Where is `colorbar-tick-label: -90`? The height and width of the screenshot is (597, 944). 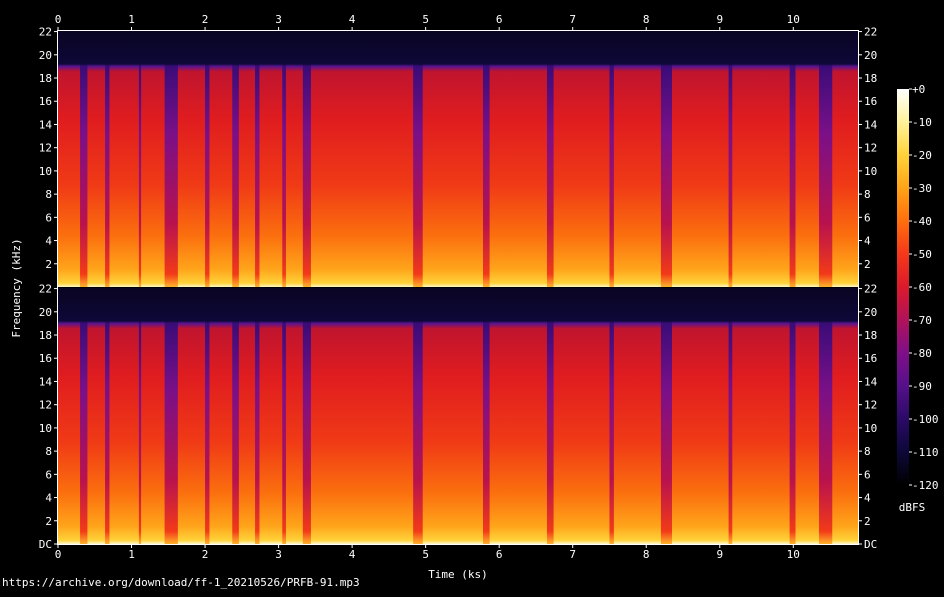 colorbar-tick-label: -90 is located at coordinates (922, 386).